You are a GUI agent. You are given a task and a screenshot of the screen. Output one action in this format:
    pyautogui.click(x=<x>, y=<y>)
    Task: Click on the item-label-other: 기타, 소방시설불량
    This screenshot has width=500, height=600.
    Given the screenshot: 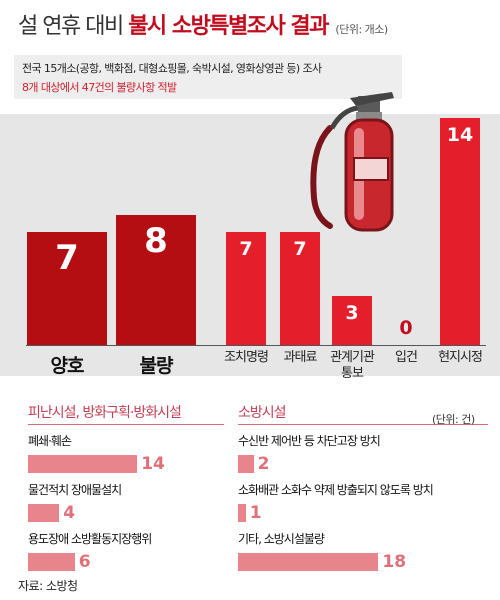 What is the action you would take?
    pyautogui.click(x=281, y=539)
    